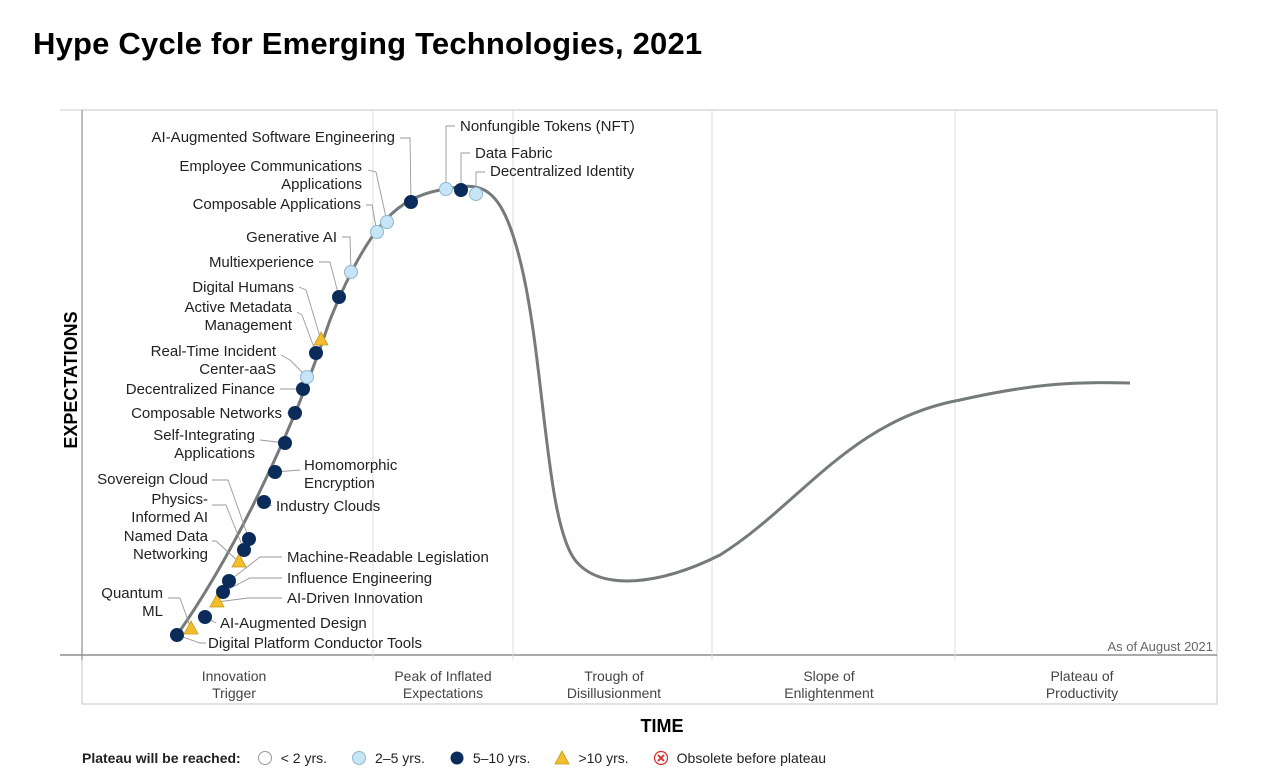 The image size is (1280, 782). Describe the element at coordinates (177, 635) in the screenshot. I see `marker-digital-platform-conductor-tools` at that location.